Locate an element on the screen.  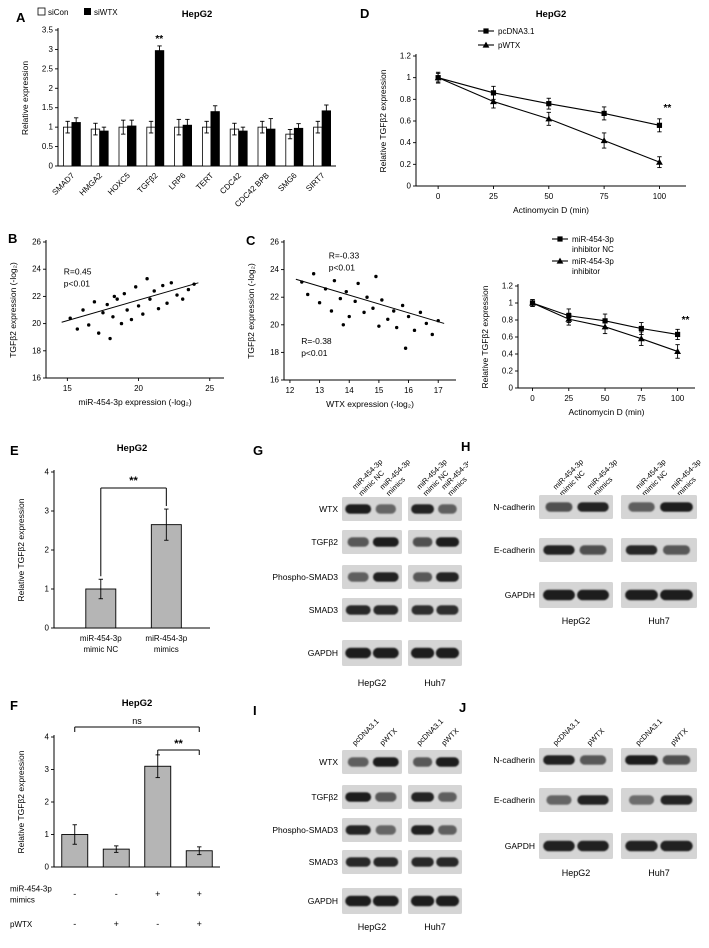
svg-text: R=-0.38 is located at coordinates (316, 341).